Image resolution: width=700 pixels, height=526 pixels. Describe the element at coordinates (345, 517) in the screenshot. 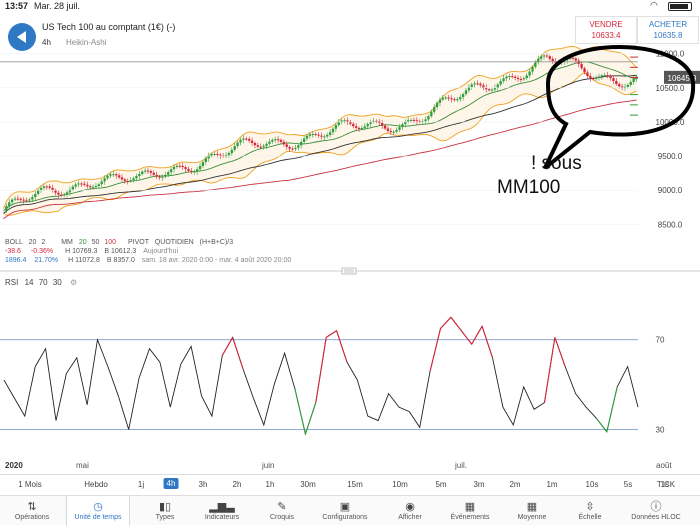

I see `toolbar-label: Configurations` at that location.